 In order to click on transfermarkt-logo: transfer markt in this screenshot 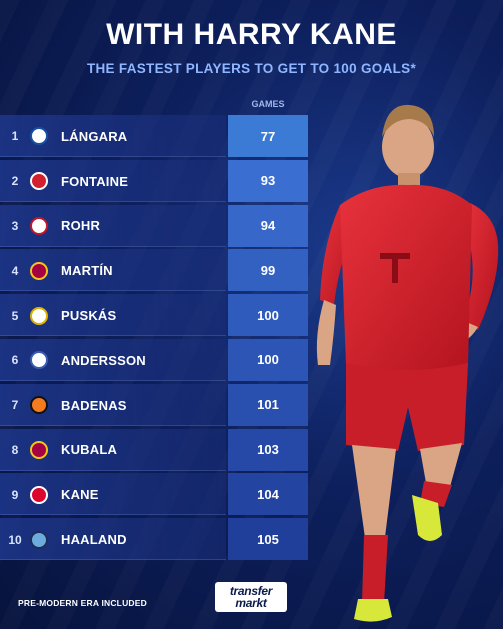, I will do `click(251, 597)`.